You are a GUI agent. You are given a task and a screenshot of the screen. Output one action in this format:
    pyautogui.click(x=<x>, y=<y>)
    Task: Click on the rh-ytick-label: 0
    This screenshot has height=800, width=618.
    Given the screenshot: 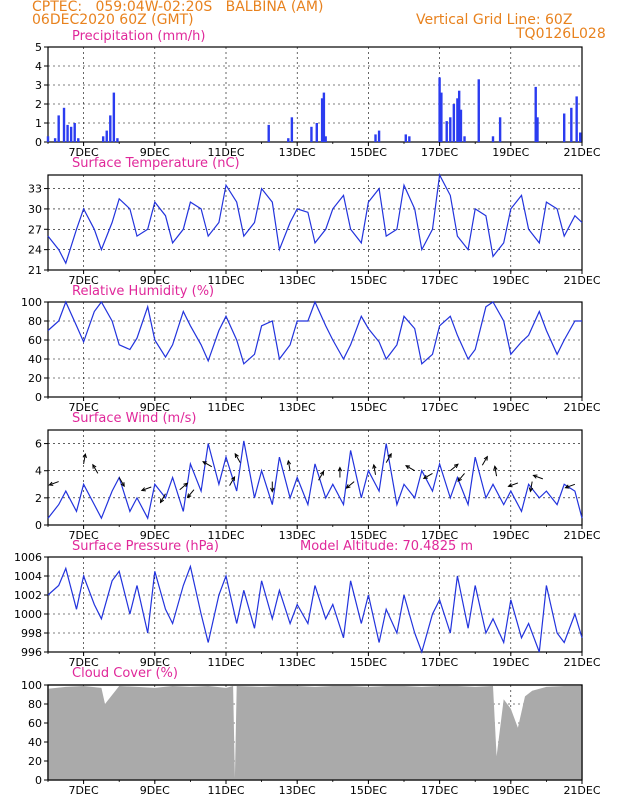 What is the action you would take?
    pyautogui.click(x=38, y=397)
    